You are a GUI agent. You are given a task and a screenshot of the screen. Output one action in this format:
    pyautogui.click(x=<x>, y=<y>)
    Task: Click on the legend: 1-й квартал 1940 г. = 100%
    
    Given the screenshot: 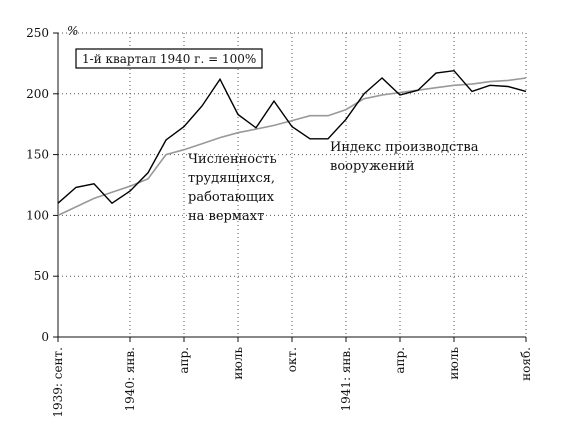 What is the action you would take?
    pyautogui.click(x=169, y=58)
    